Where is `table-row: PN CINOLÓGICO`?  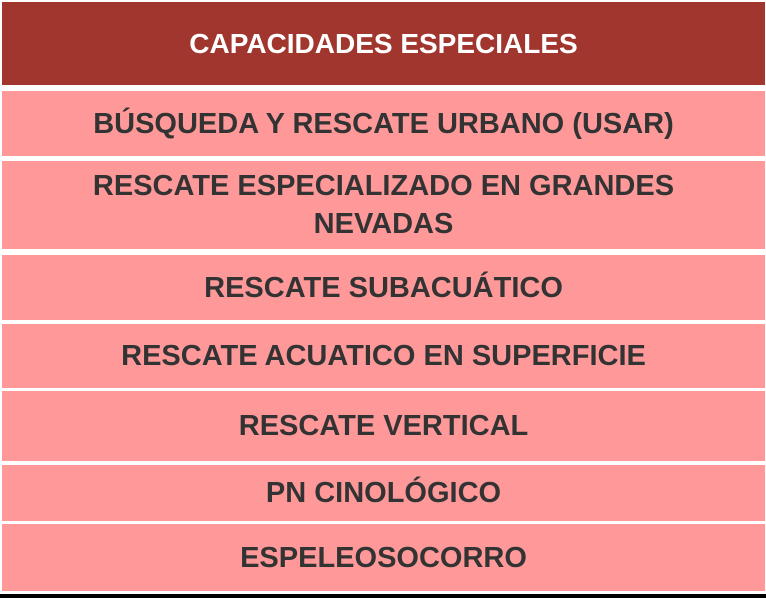 table-row: PN CINOLÓGICO is located at coordinates (383, 493).